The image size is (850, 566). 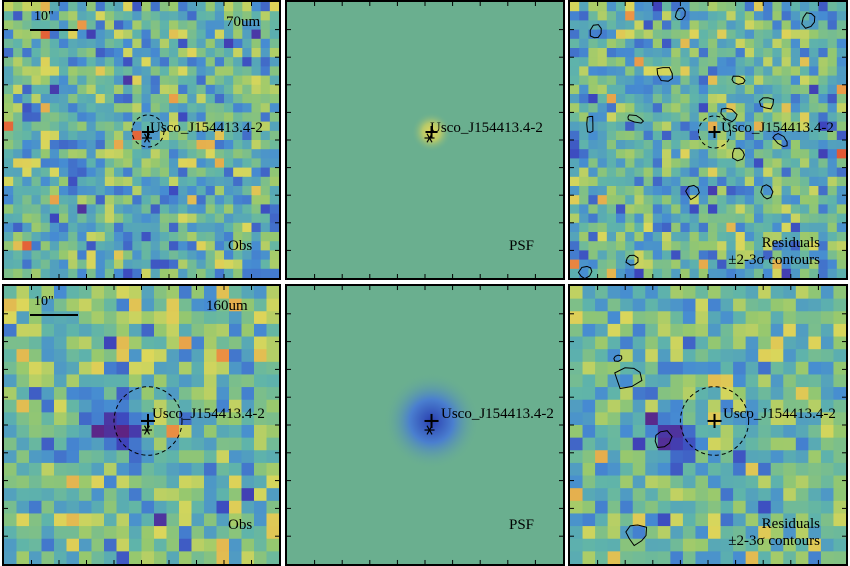 I want to click on band-label-160um: 160um, so click(x=227, y=306).